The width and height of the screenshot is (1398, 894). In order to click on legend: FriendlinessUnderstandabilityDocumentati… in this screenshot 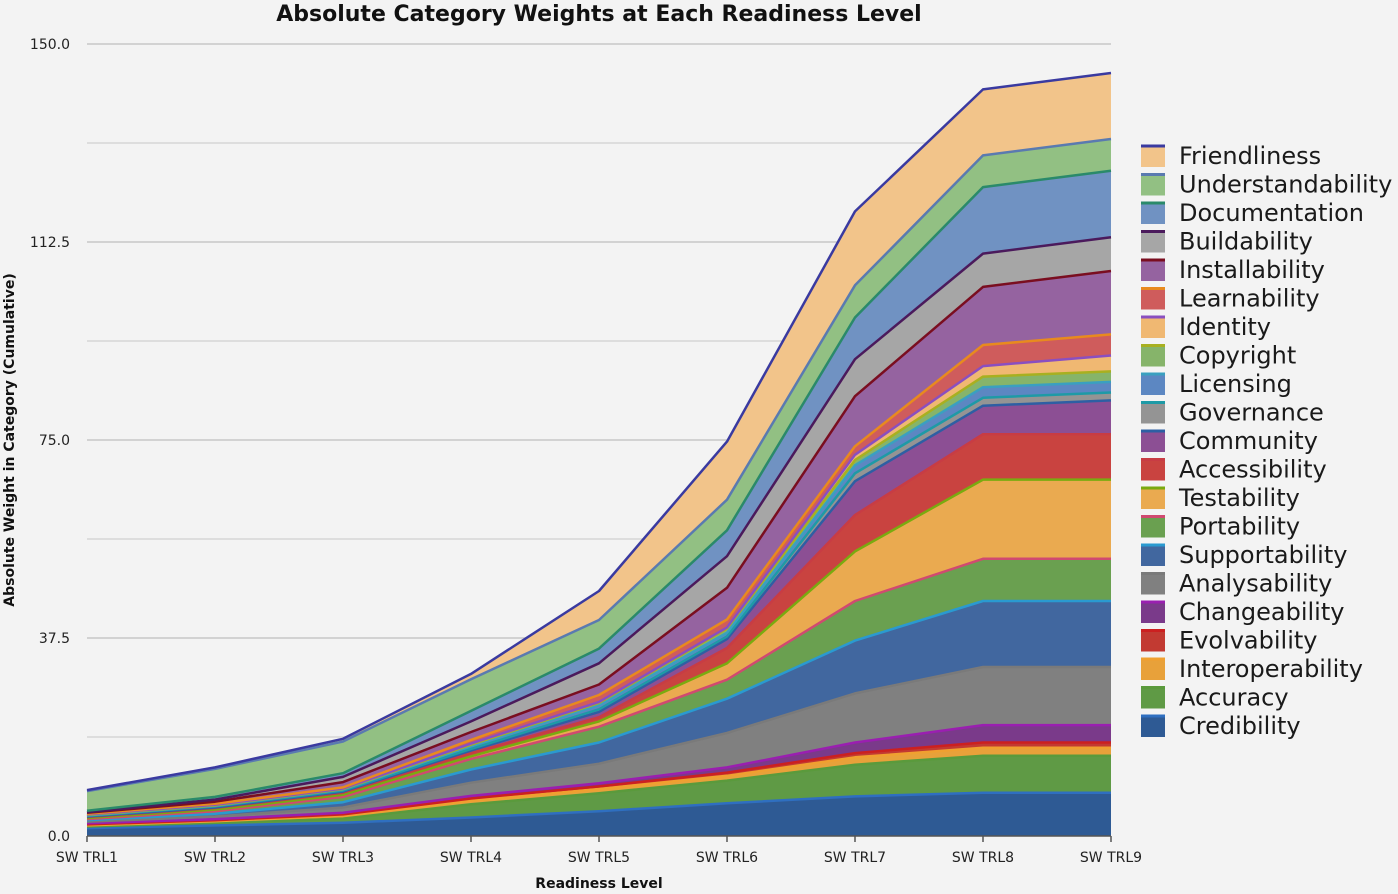, I will do `click(1266, 441)`.